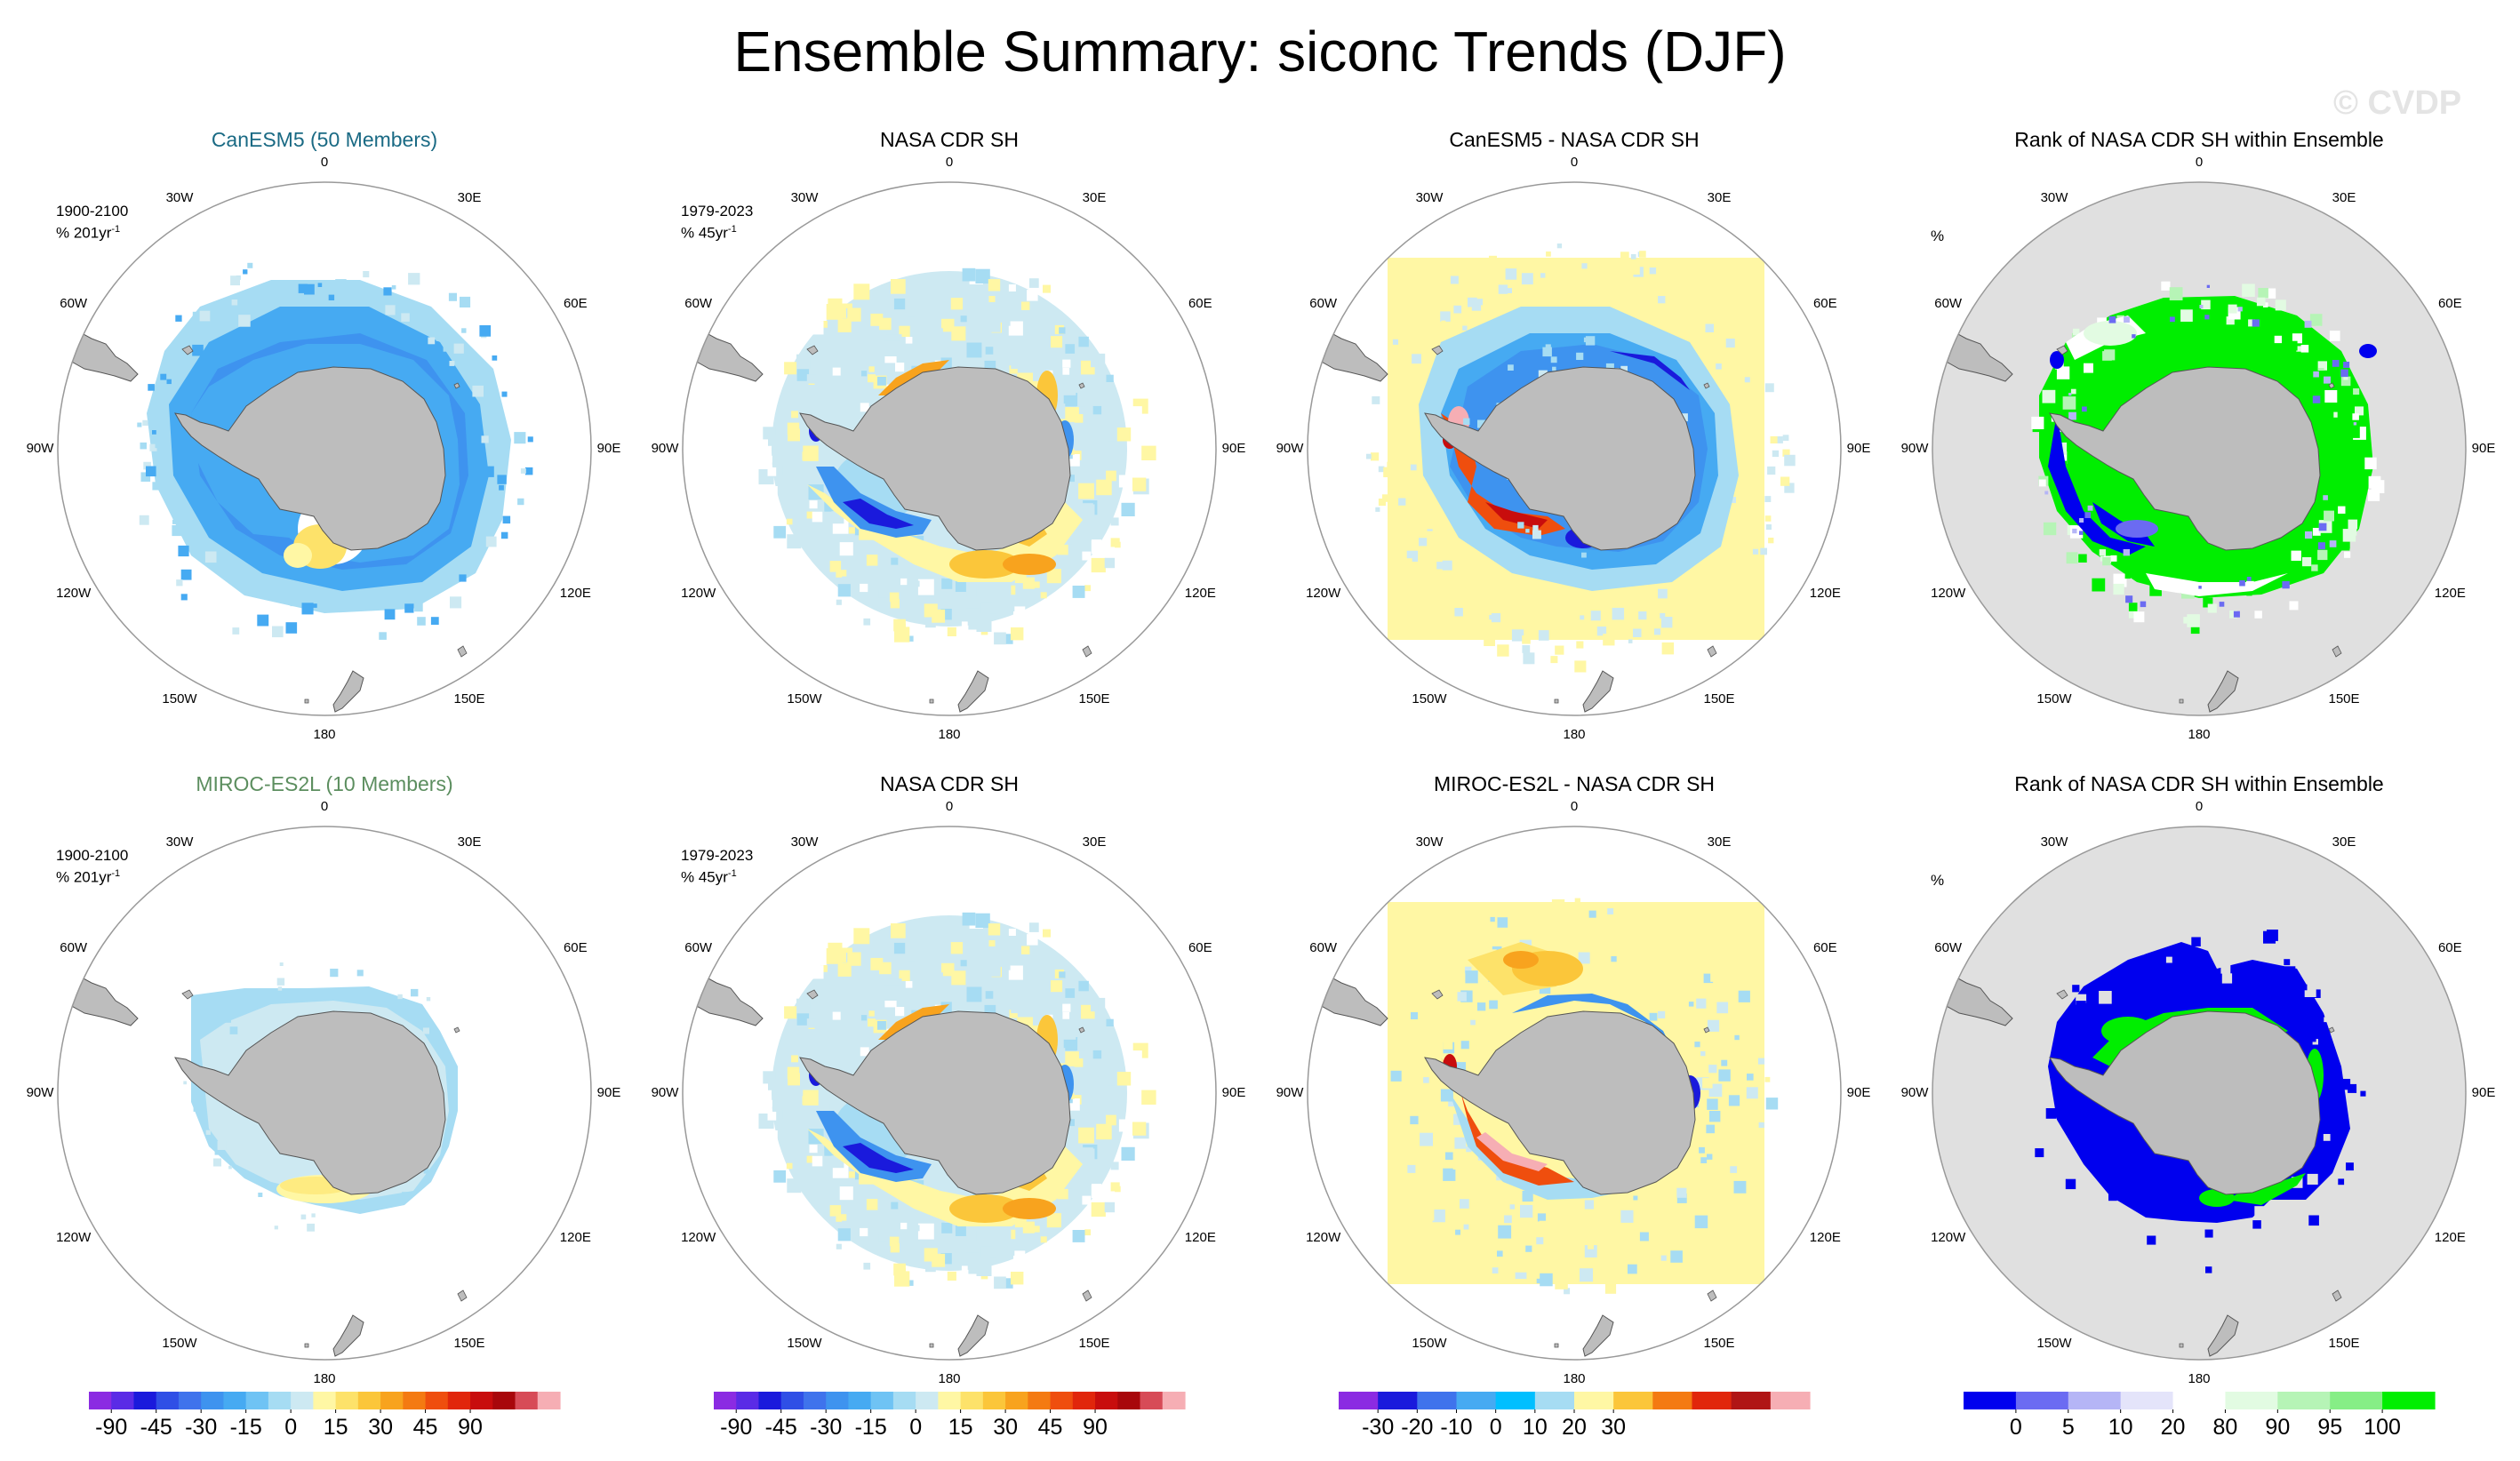 This screenshot has width=2520, height=1461. What do you see at coordinates (2173, 1427) in the screenshot?
I see `colorbar-tick-label: 20` at bounding box center [2173, 1427].